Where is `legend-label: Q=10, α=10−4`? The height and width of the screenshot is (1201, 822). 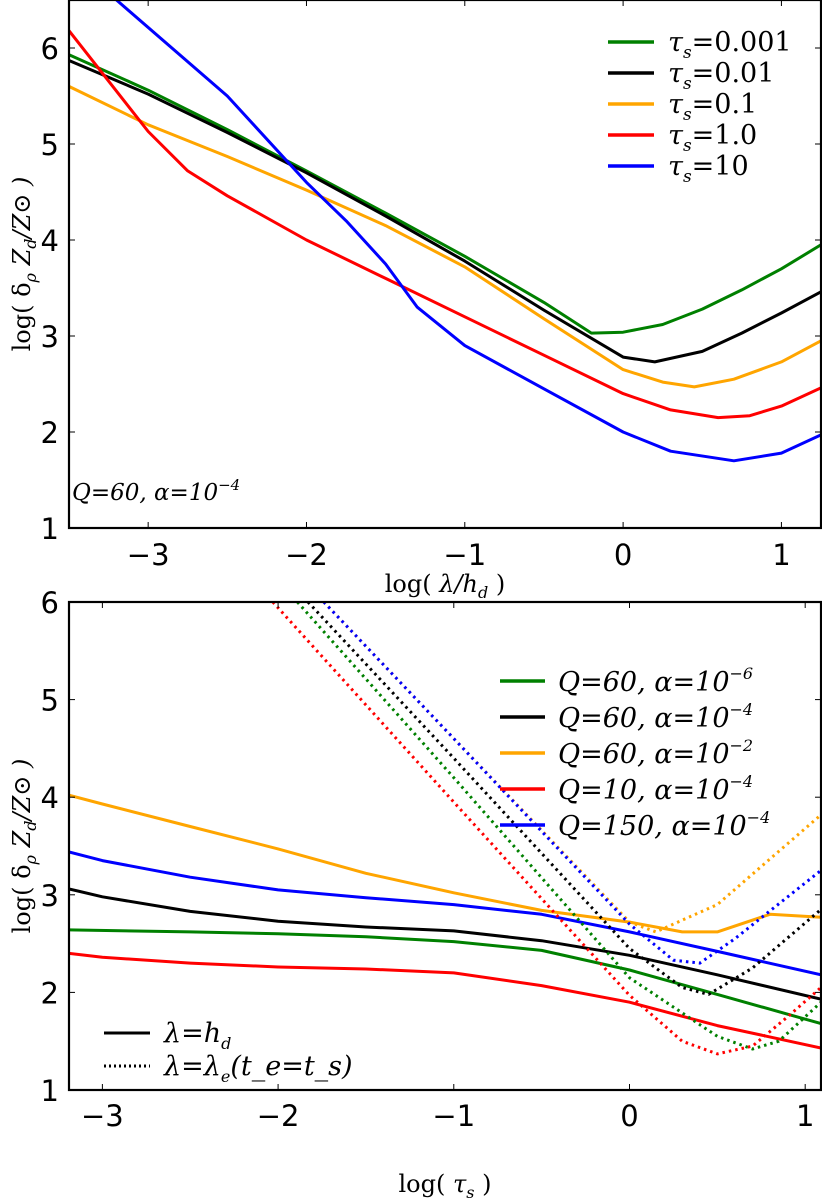
legend-label: Q=10, α=10−4 is located at coordinates (655, 789).